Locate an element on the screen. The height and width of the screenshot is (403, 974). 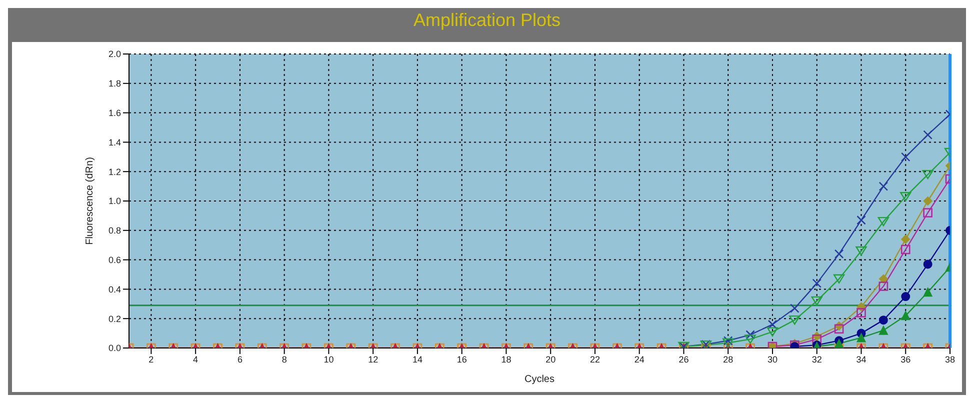
x-tick-label: 4 is located at coordinates (195, 359).